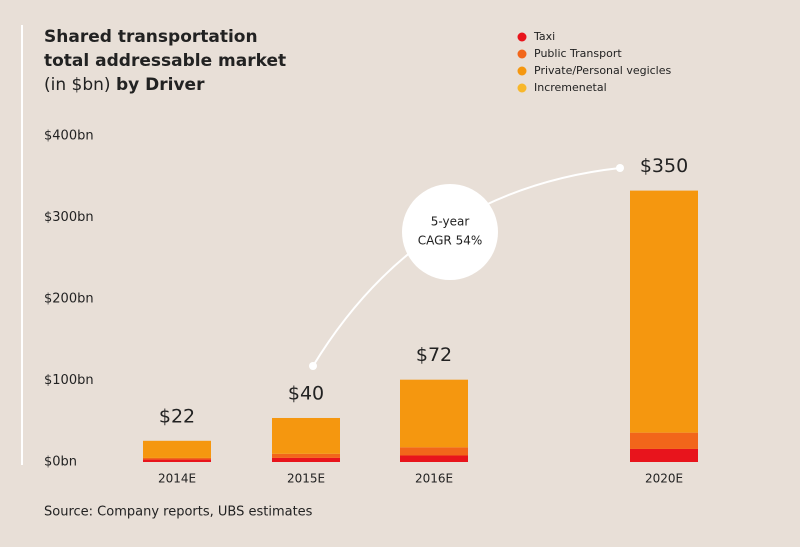 Image resolution: width=800 pixels, height=547 pixels. Describe the element at coordinates (578, 53) in the screenshot. I see `legend-label: Public Transport` at that location.